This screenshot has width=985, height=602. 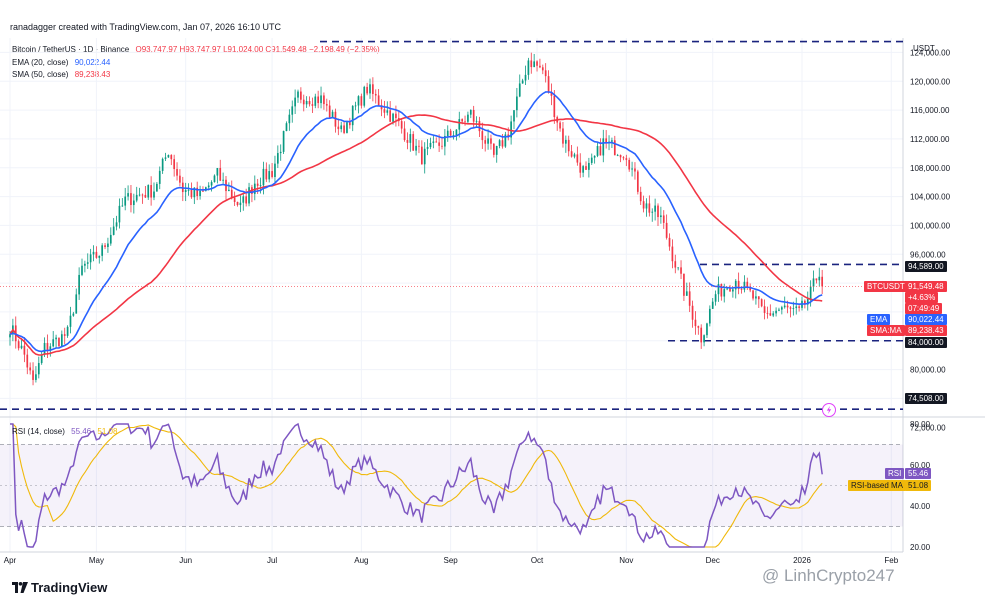 What do you see at coordinates (924, 48) in the screenshot?
I see `currency-selector: USDT` at bounding box center [924, 48].